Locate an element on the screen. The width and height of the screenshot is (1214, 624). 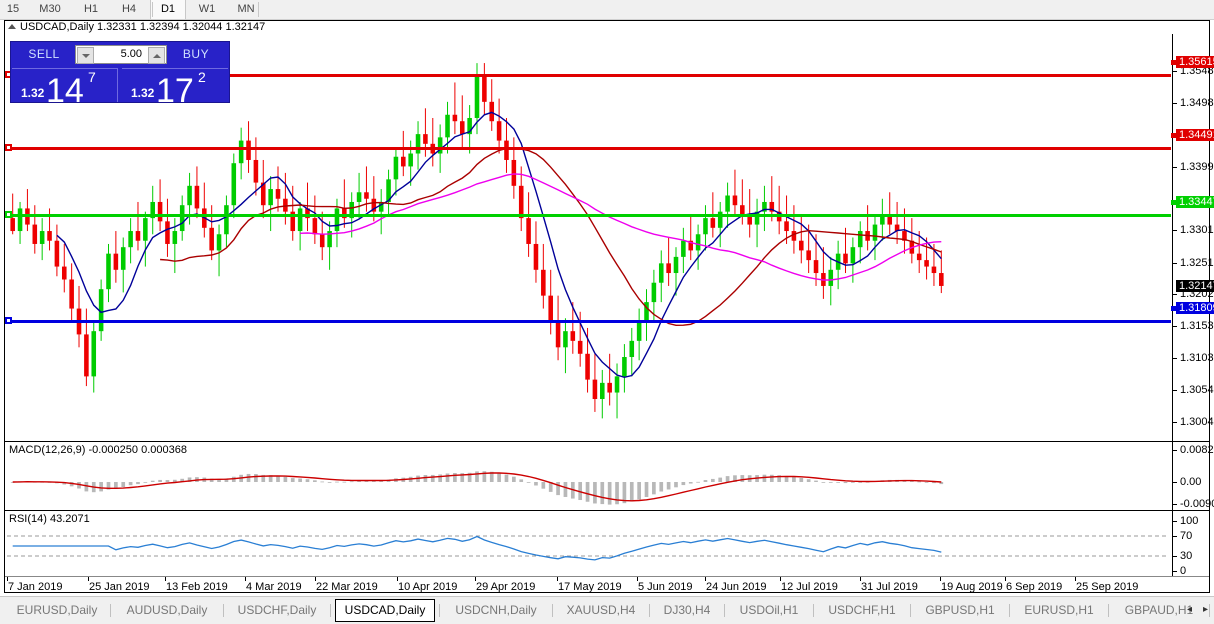
rsi-axis-label: 70 is located at coordinates (1186, 536).